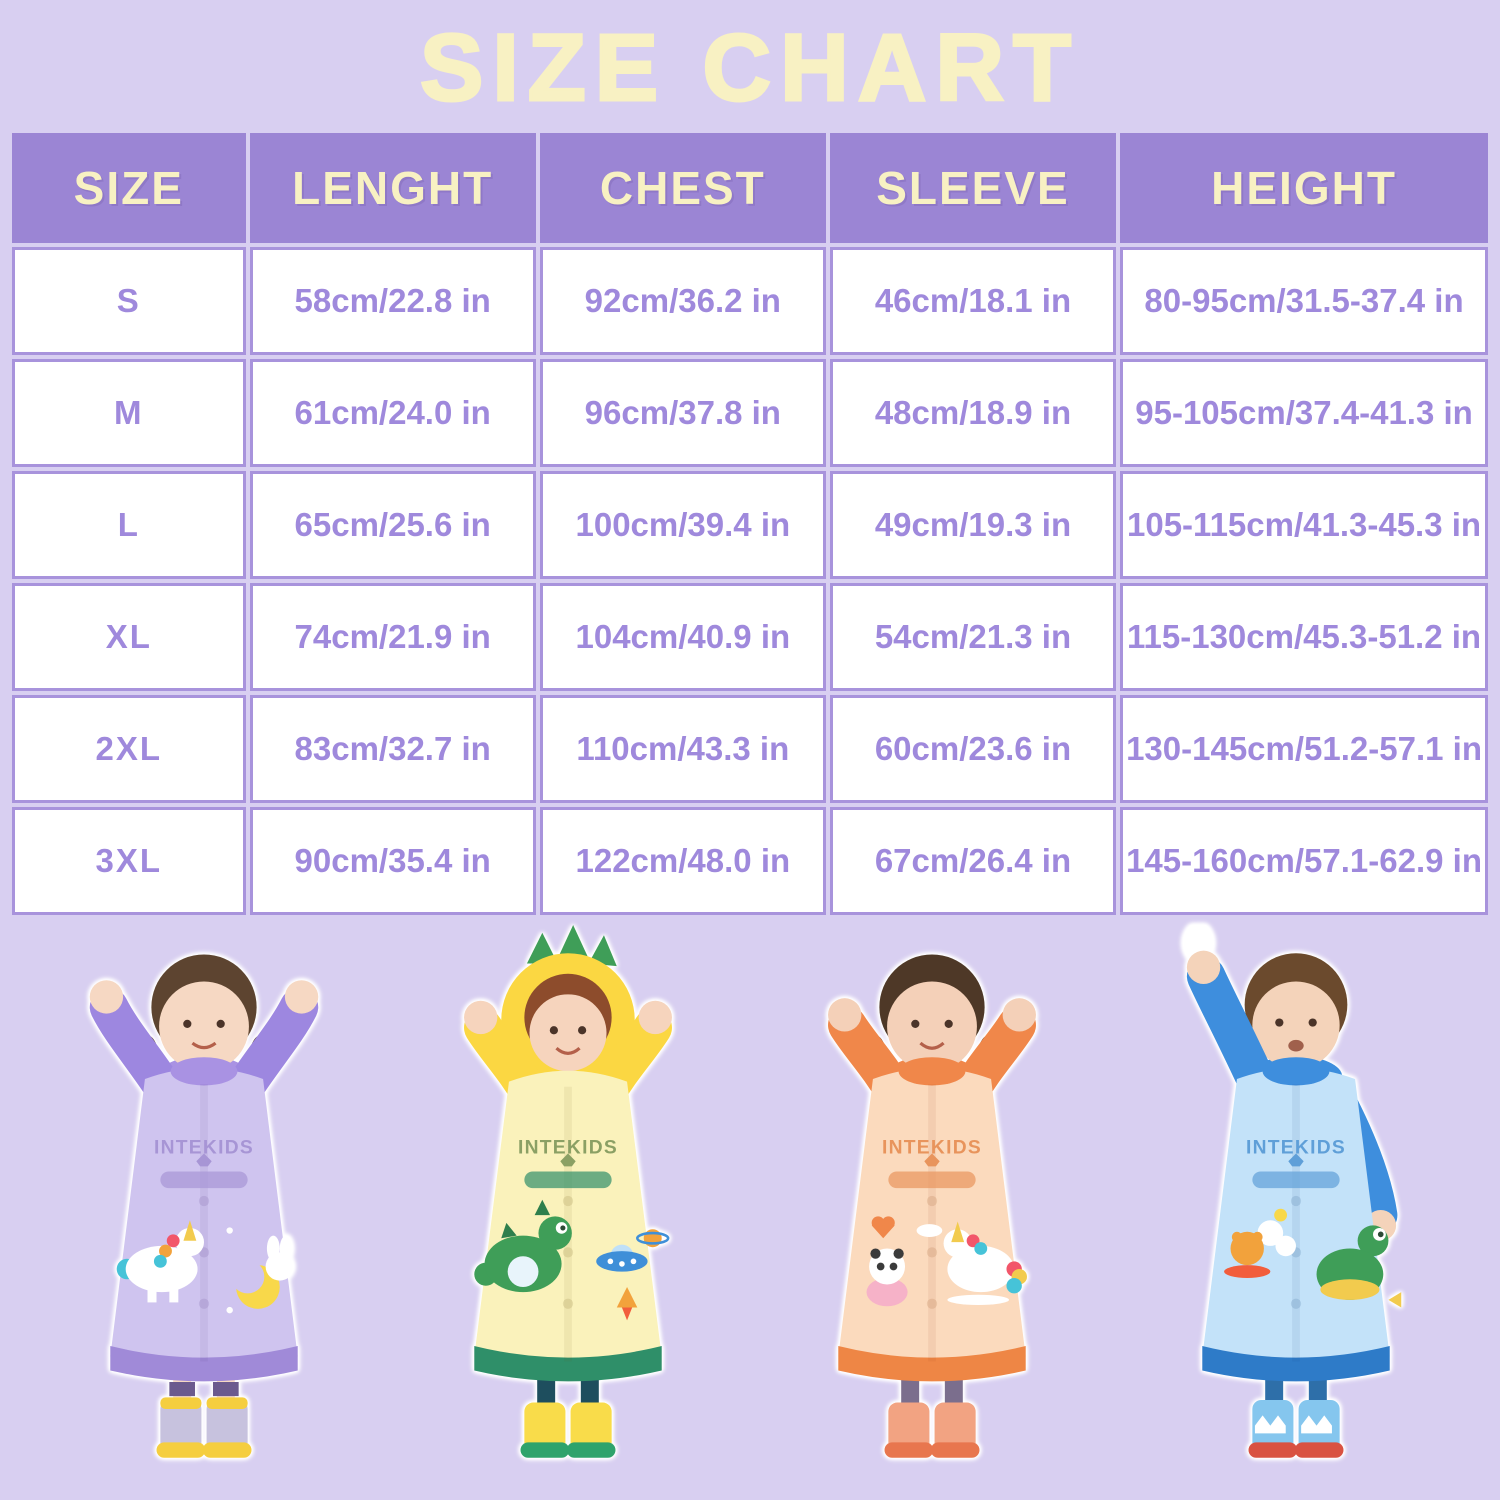 The image size is (1500, 1500). Describe the element at coordinates (129, 861) in the screenshot. I see `cell-size: 3XL` at that location.